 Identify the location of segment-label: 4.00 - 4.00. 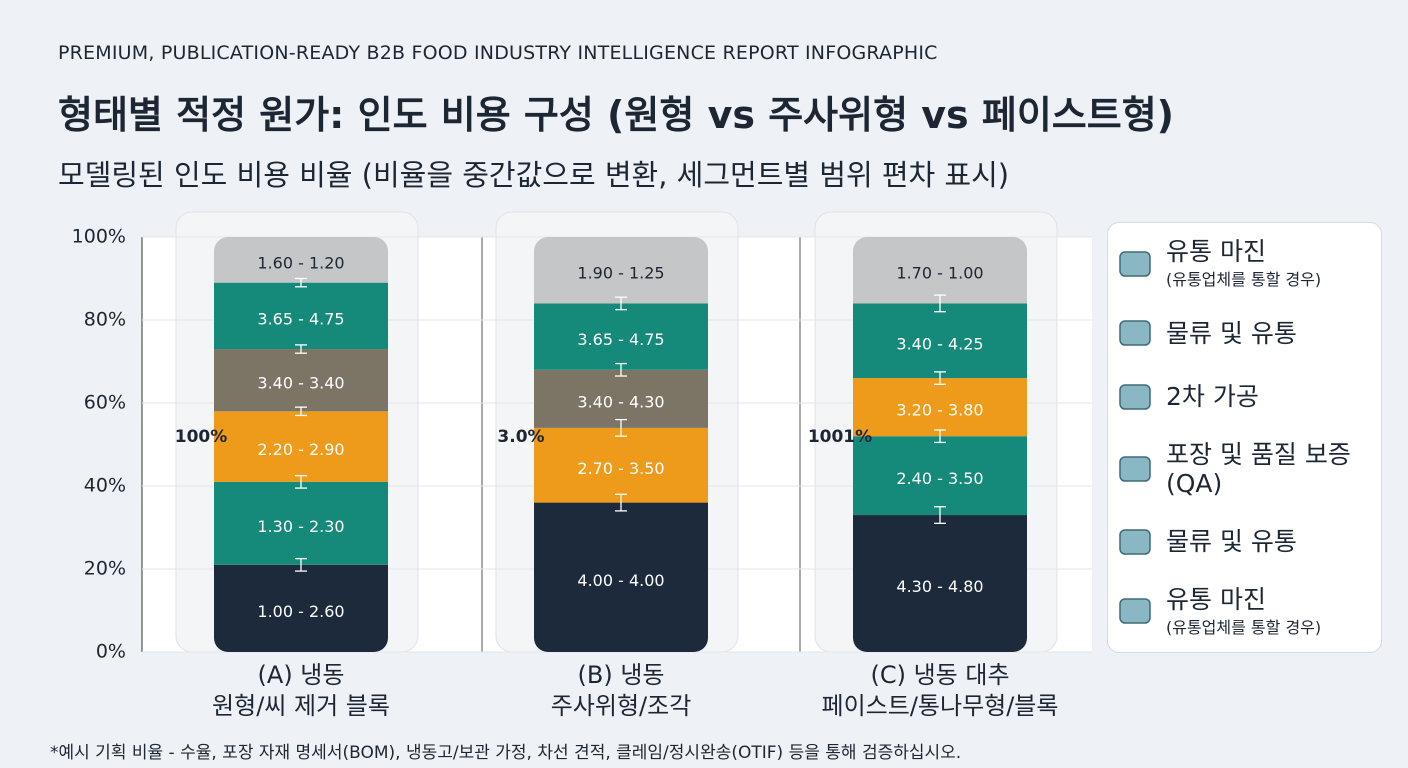
(620, 580).